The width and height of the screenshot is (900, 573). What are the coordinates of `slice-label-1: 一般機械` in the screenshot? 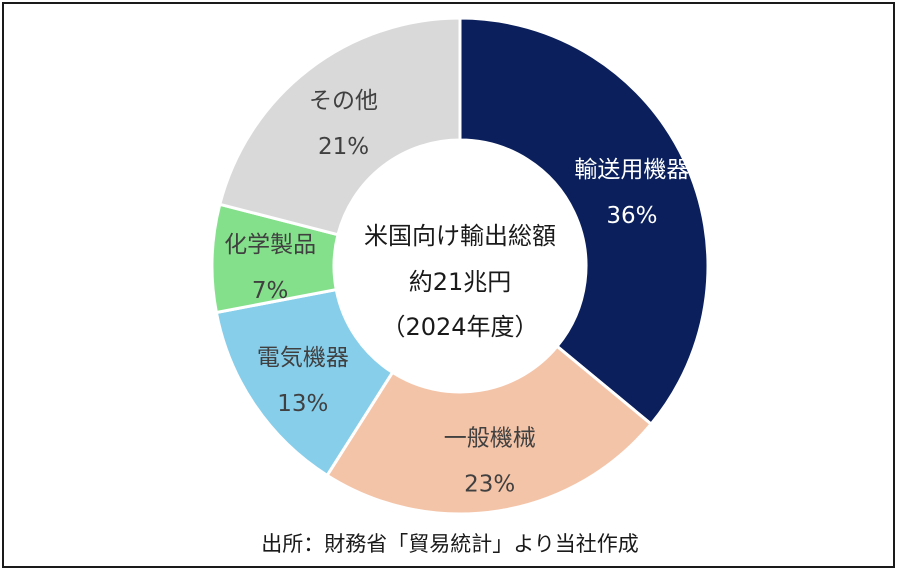 It's located at (490, 439).